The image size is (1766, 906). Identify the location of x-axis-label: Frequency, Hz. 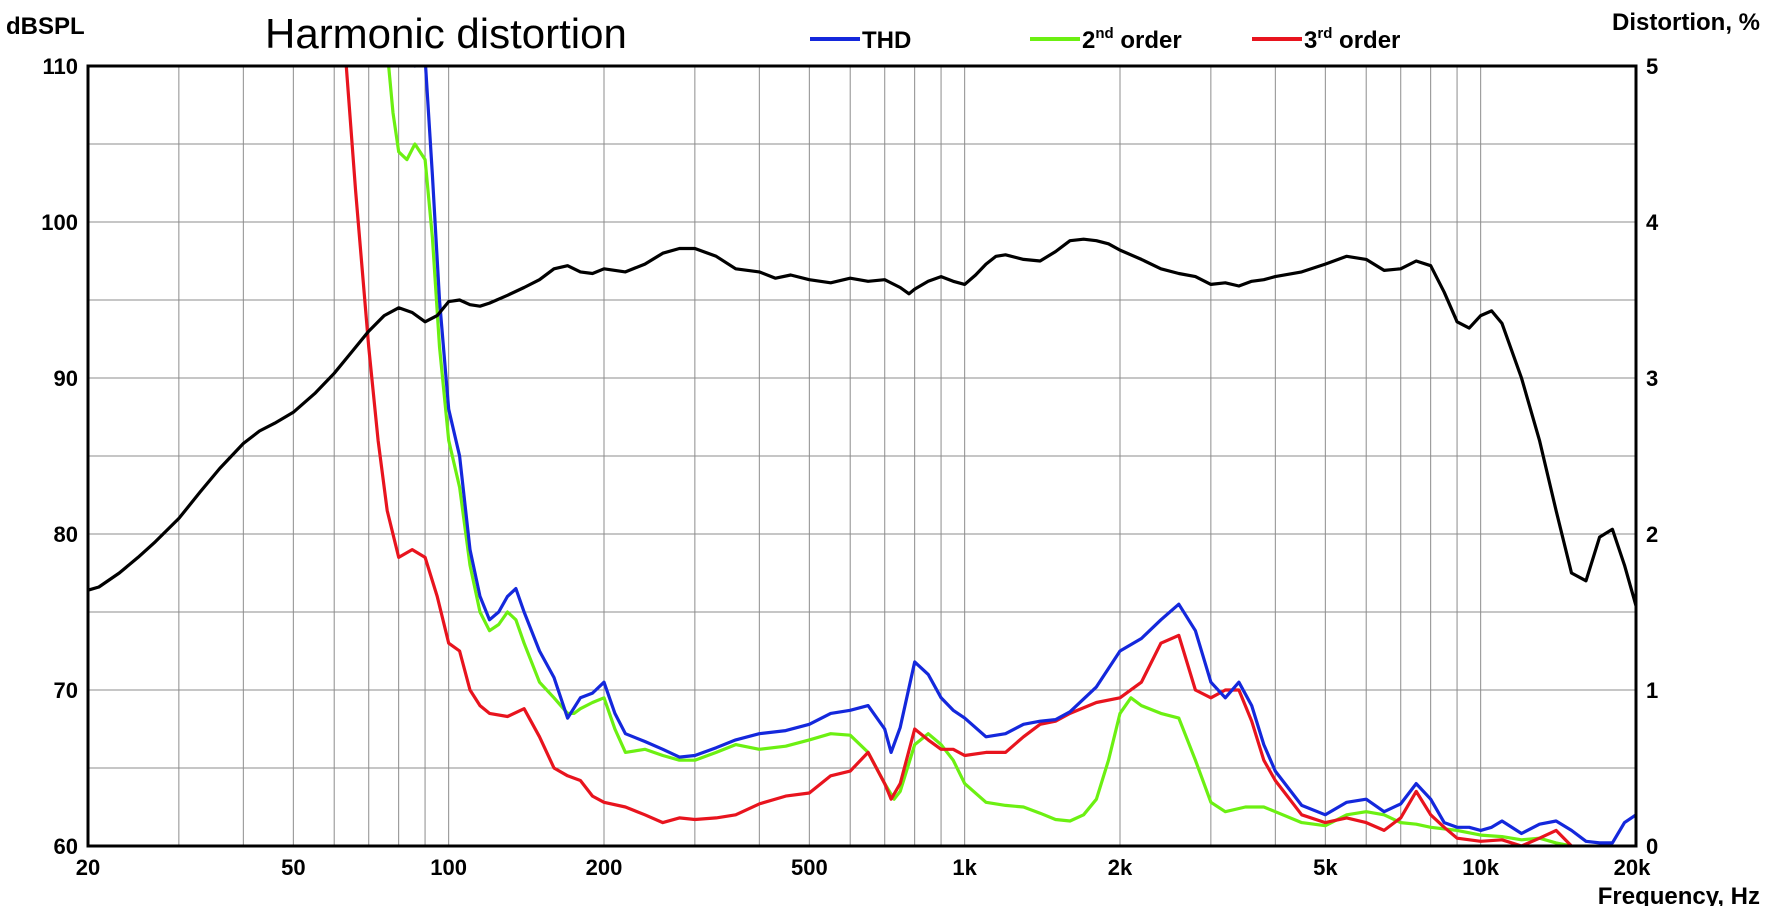
(1679, 894).